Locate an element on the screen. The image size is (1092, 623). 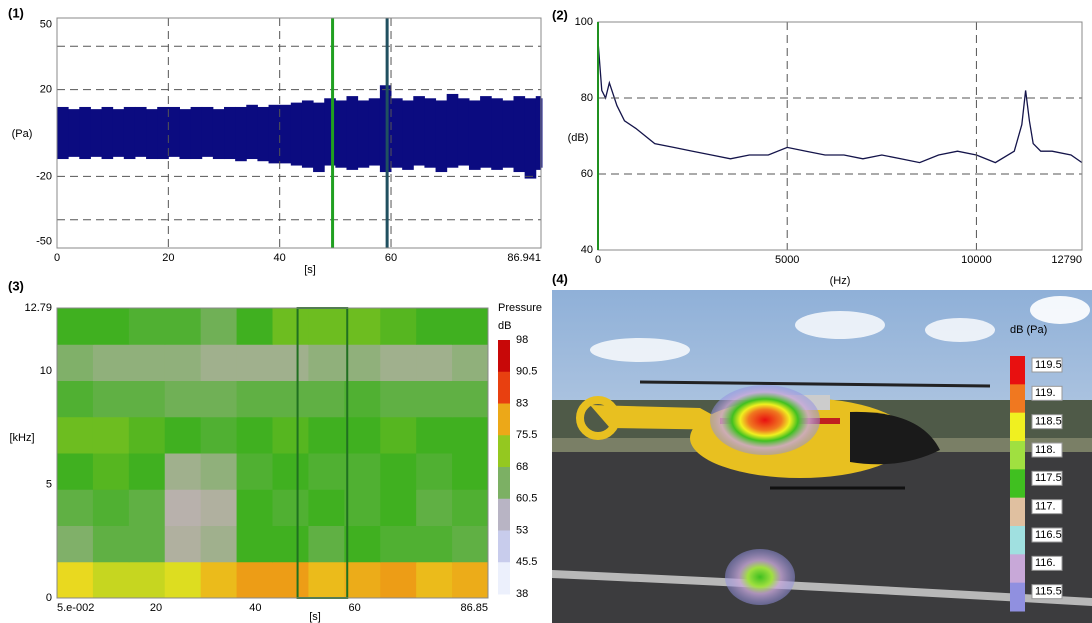
colorbar-title: dB (Pa) is located at coordinates (1028, 330).